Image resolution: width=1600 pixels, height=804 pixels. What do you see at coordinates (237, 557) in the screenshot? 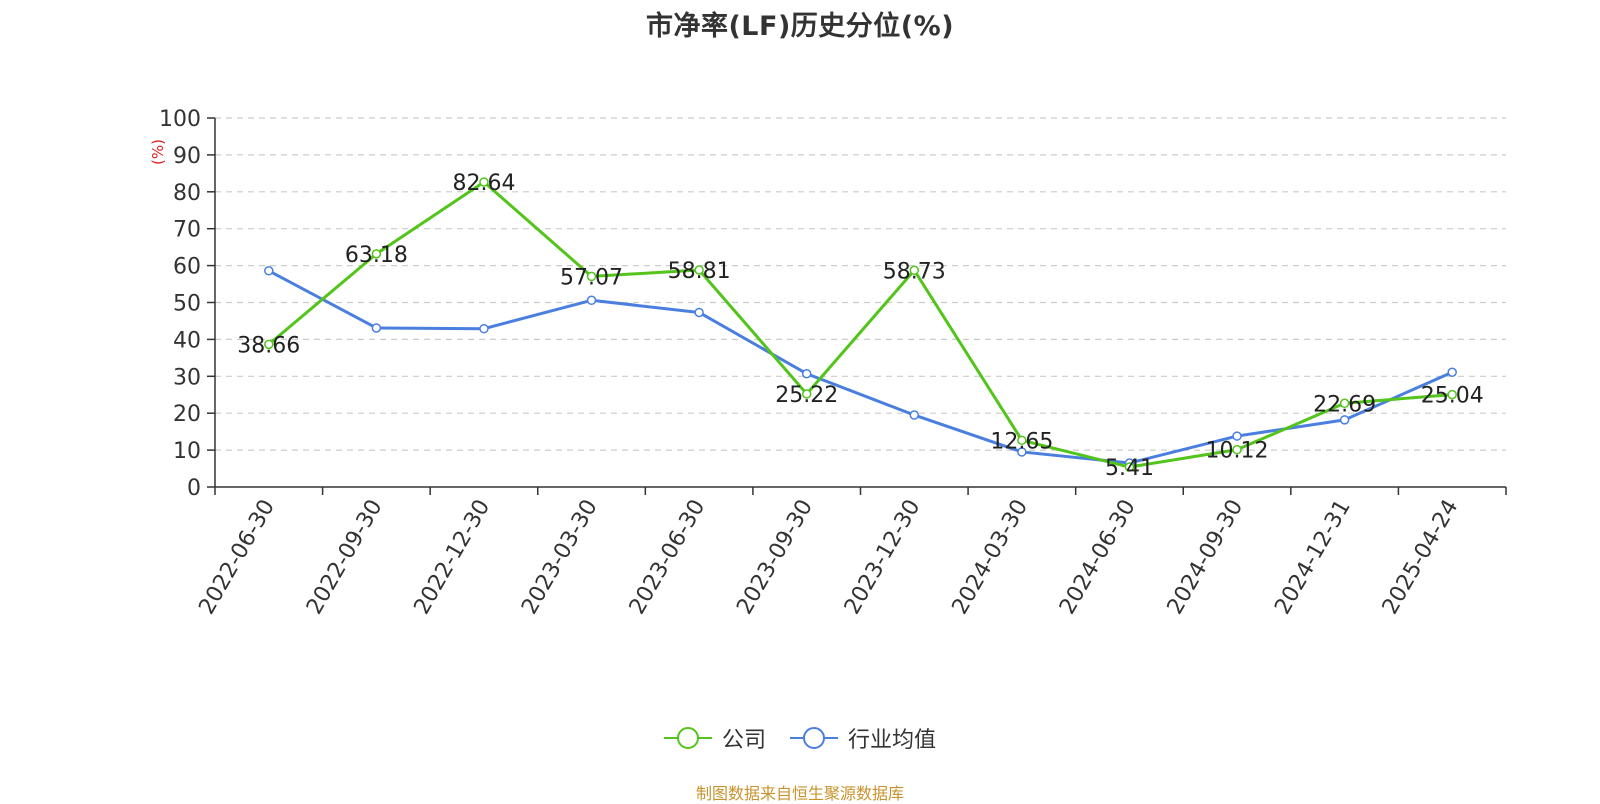
I see `x-tick-label: 2022-06-30` at bounding box center [237, 557].